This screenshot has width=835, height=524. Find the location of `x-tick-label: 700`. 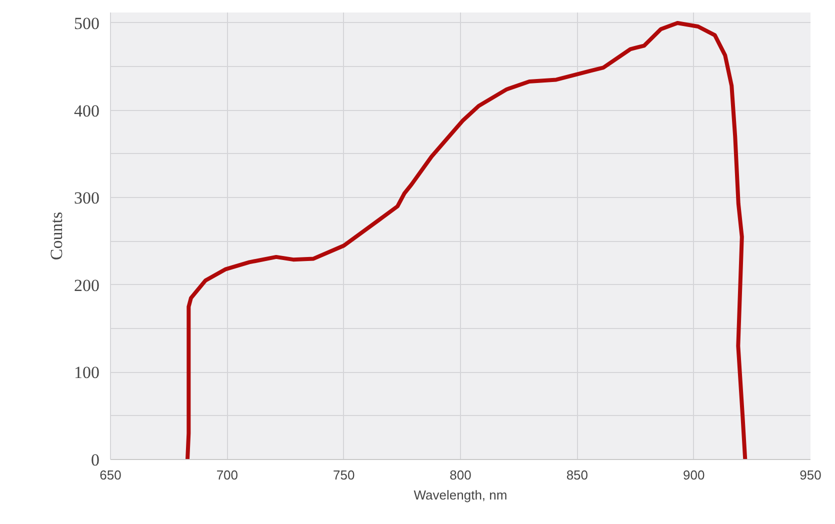

x-tick-label: 700 is located at coordinates (227, 475).